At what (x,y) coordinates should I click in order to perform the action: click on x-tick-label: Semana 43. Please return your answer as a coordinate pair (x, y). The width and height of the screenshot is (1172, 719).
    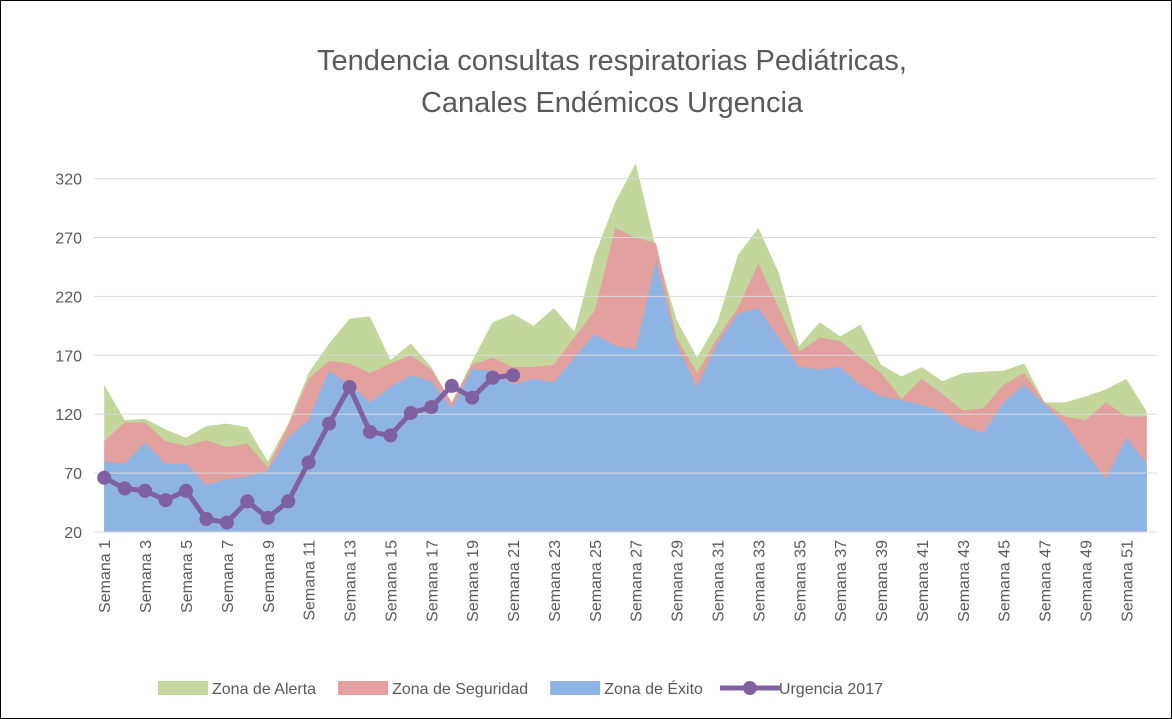
    Looking at the image, I should click on (964, 581).